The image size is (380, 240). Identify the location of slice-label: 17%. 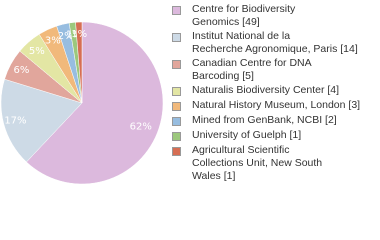
(15, 121).